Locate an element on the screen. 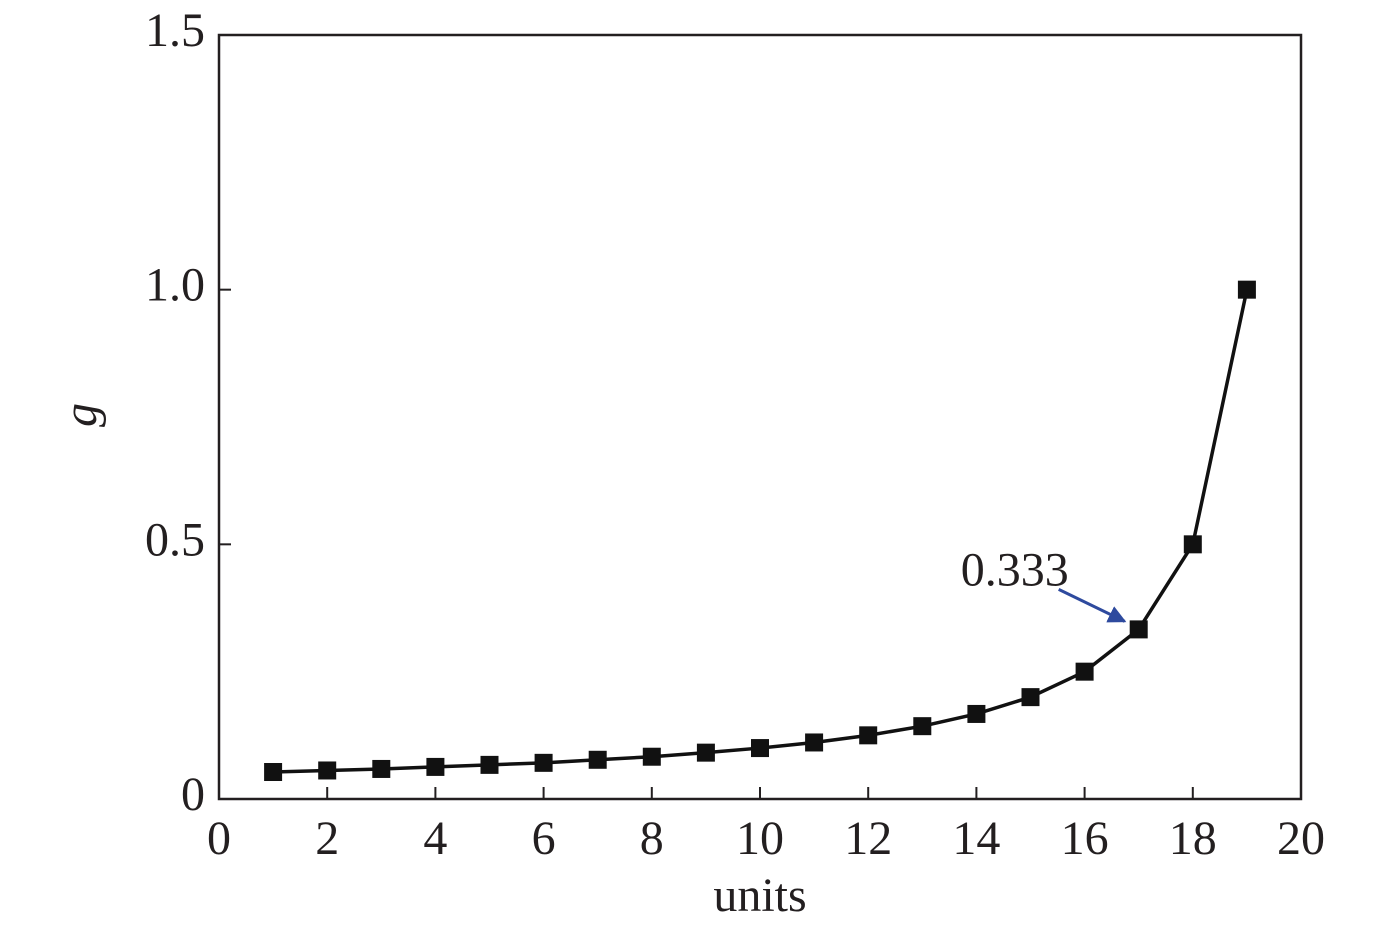 The width and height of the screenshot is (1378, 939). x-tick-label: 8 is located at coordinates (652, 838).